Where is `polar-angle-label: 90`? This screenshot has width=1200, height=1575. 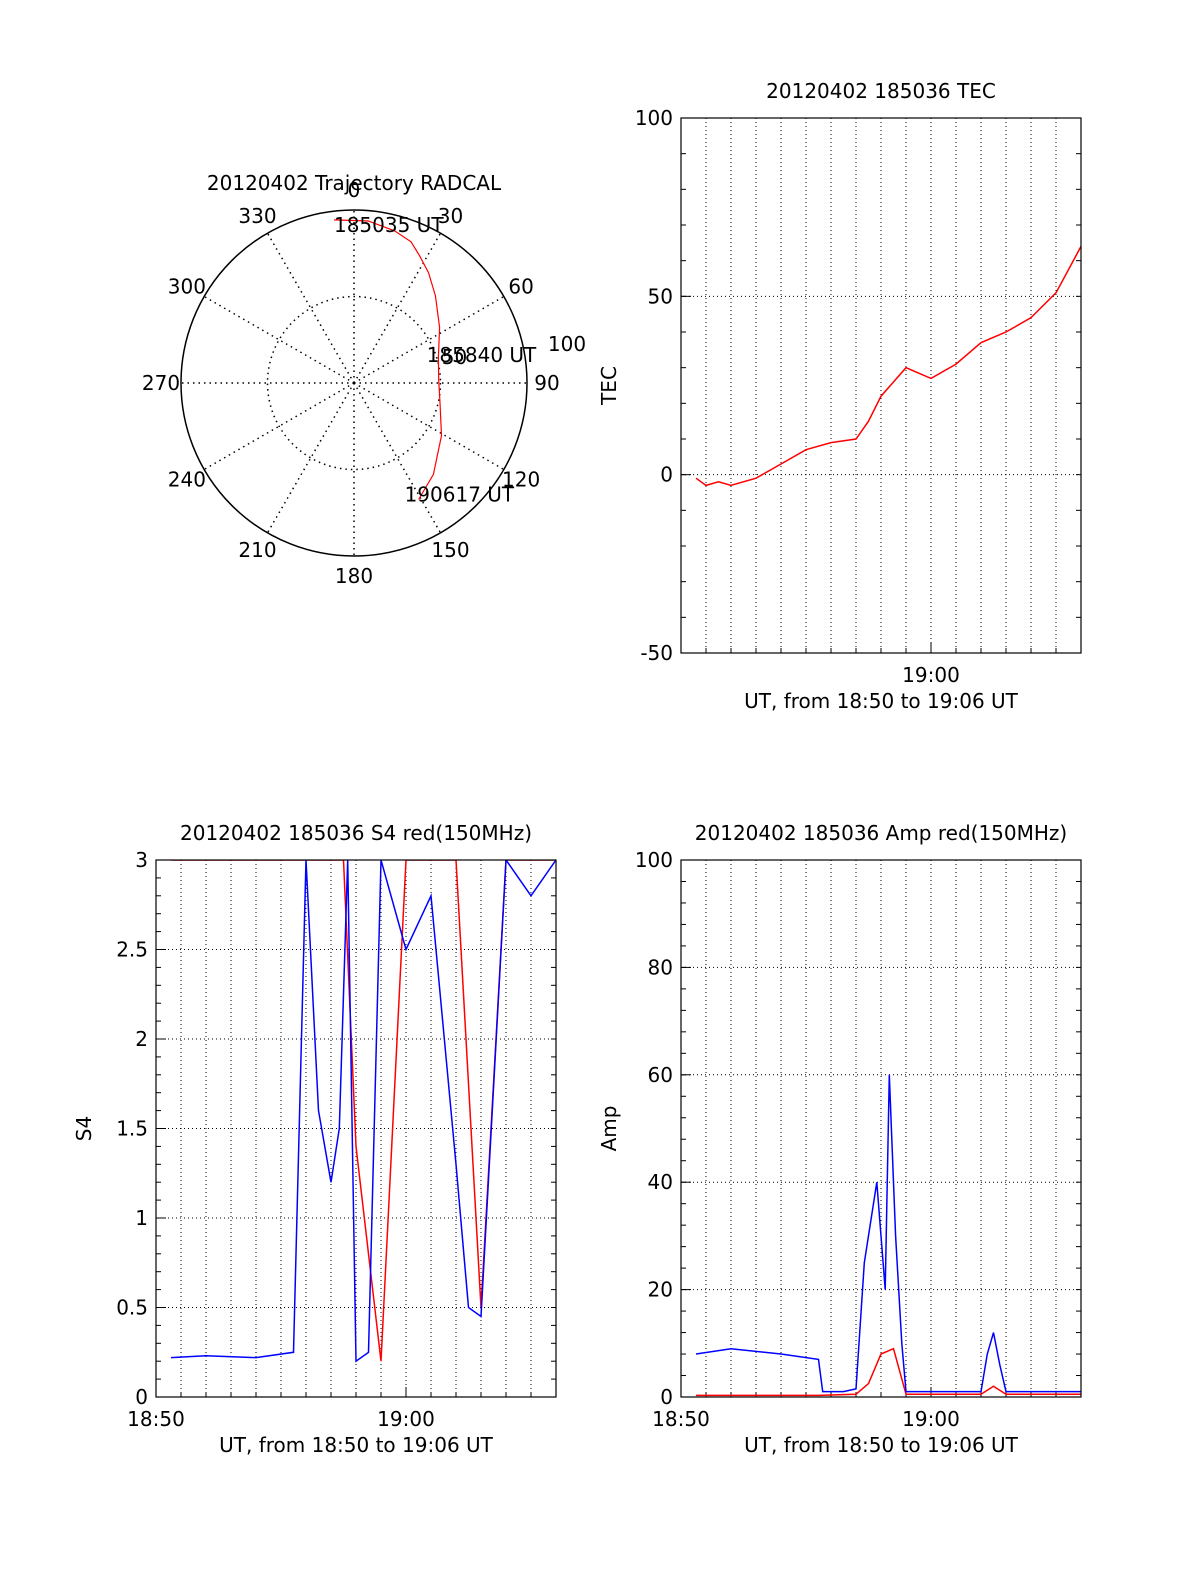
polar-angle-label: 90 is located at coordinates (546, 383).